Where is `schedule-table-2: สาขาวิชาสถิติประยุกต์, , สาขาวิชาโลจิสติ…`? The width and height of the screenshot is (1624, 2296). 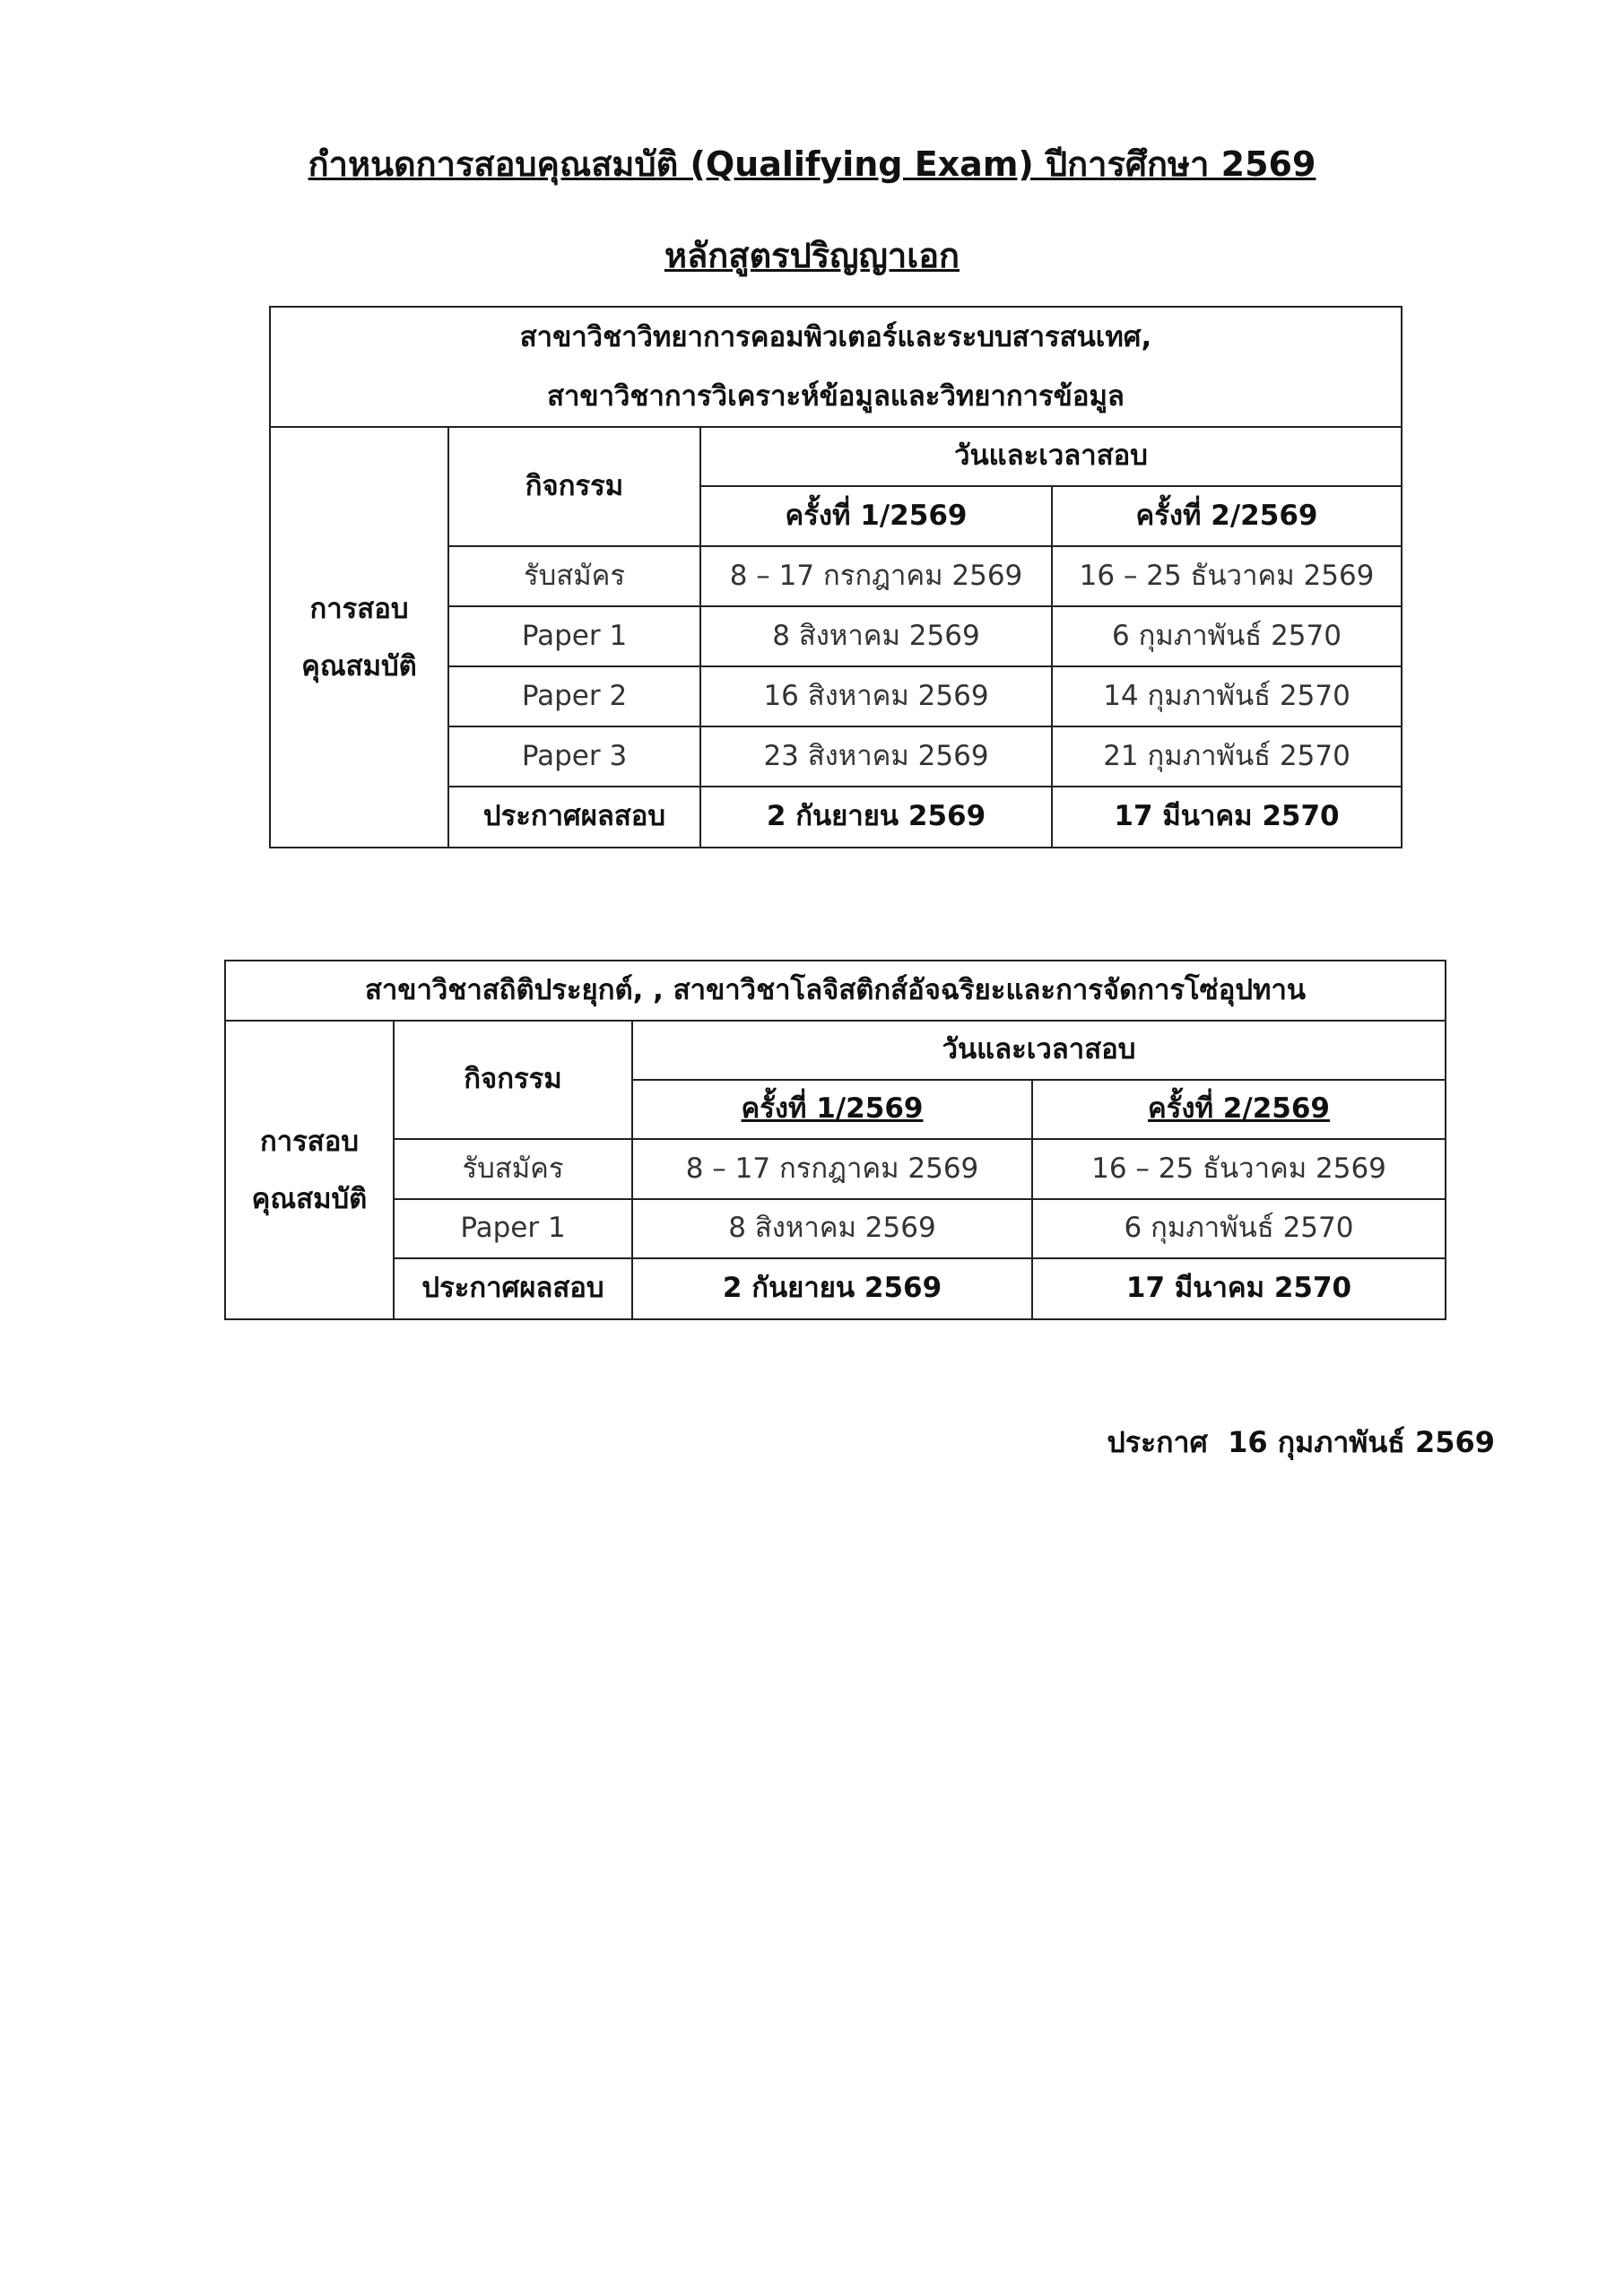
schedule-table-2: สาขาวิชาสถิติประยุกต์, , สาขาวิชาโลจิสติ… is located at coordinates (835, 1140).